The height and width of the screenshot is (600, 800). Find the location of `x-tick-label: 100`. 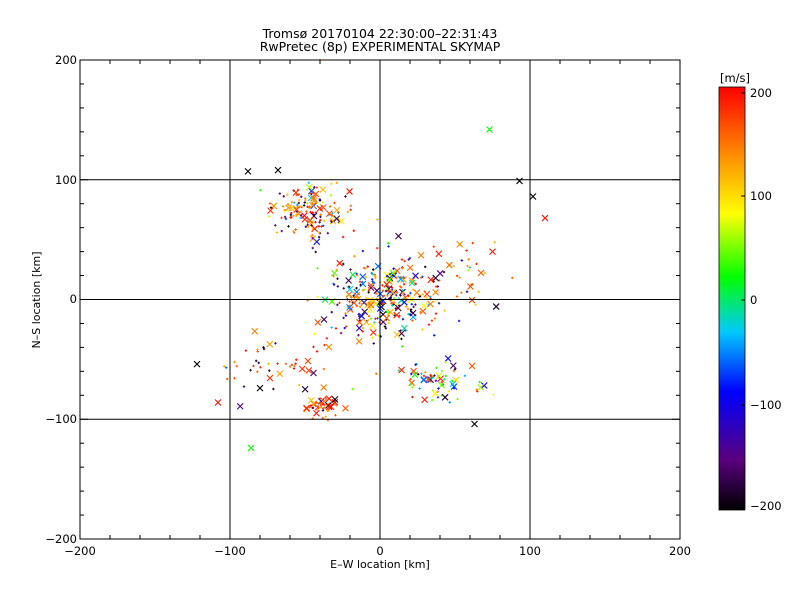

x-tick-label: 100 is located at coordinates (530, 551).